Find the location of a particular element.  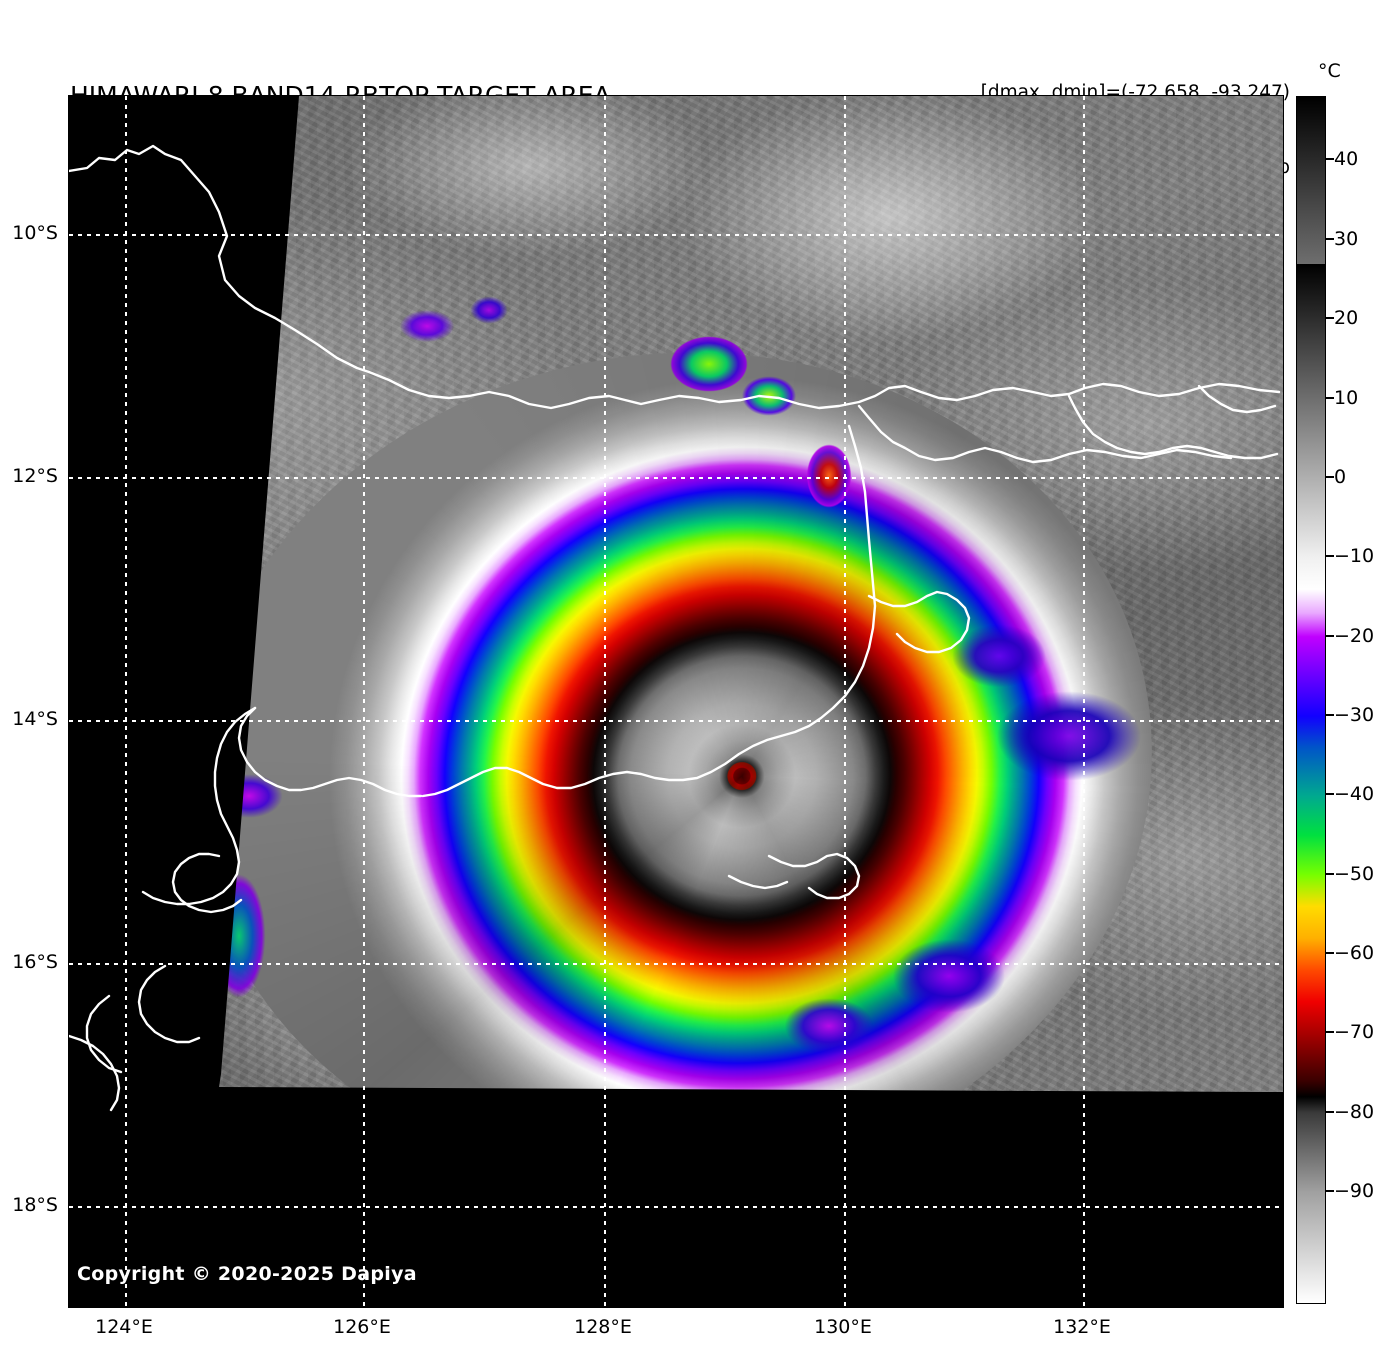

colorbar-tick-label-neg10: −10 is located at coordinates (1354, 556).